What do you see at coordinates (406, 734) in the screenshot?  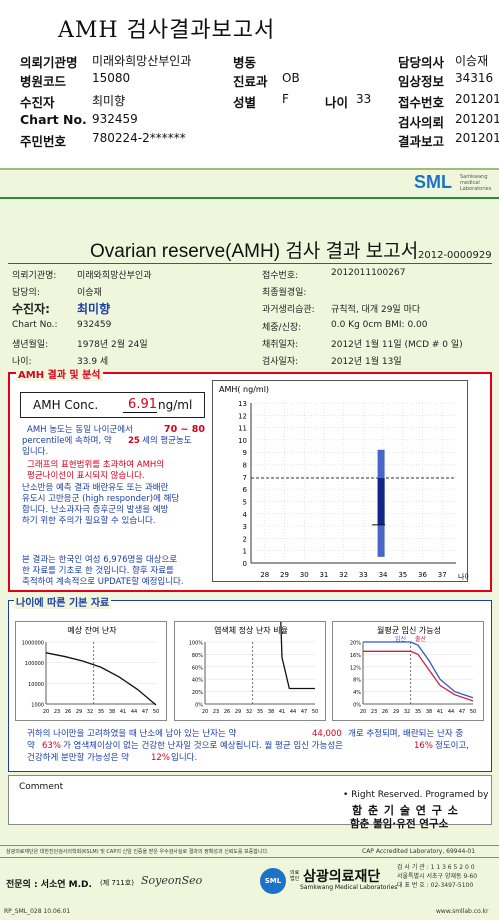 I see `basic-text-1b: 개로 추정되며, 배란되는 난자 중` at bounding box center [406, 734].